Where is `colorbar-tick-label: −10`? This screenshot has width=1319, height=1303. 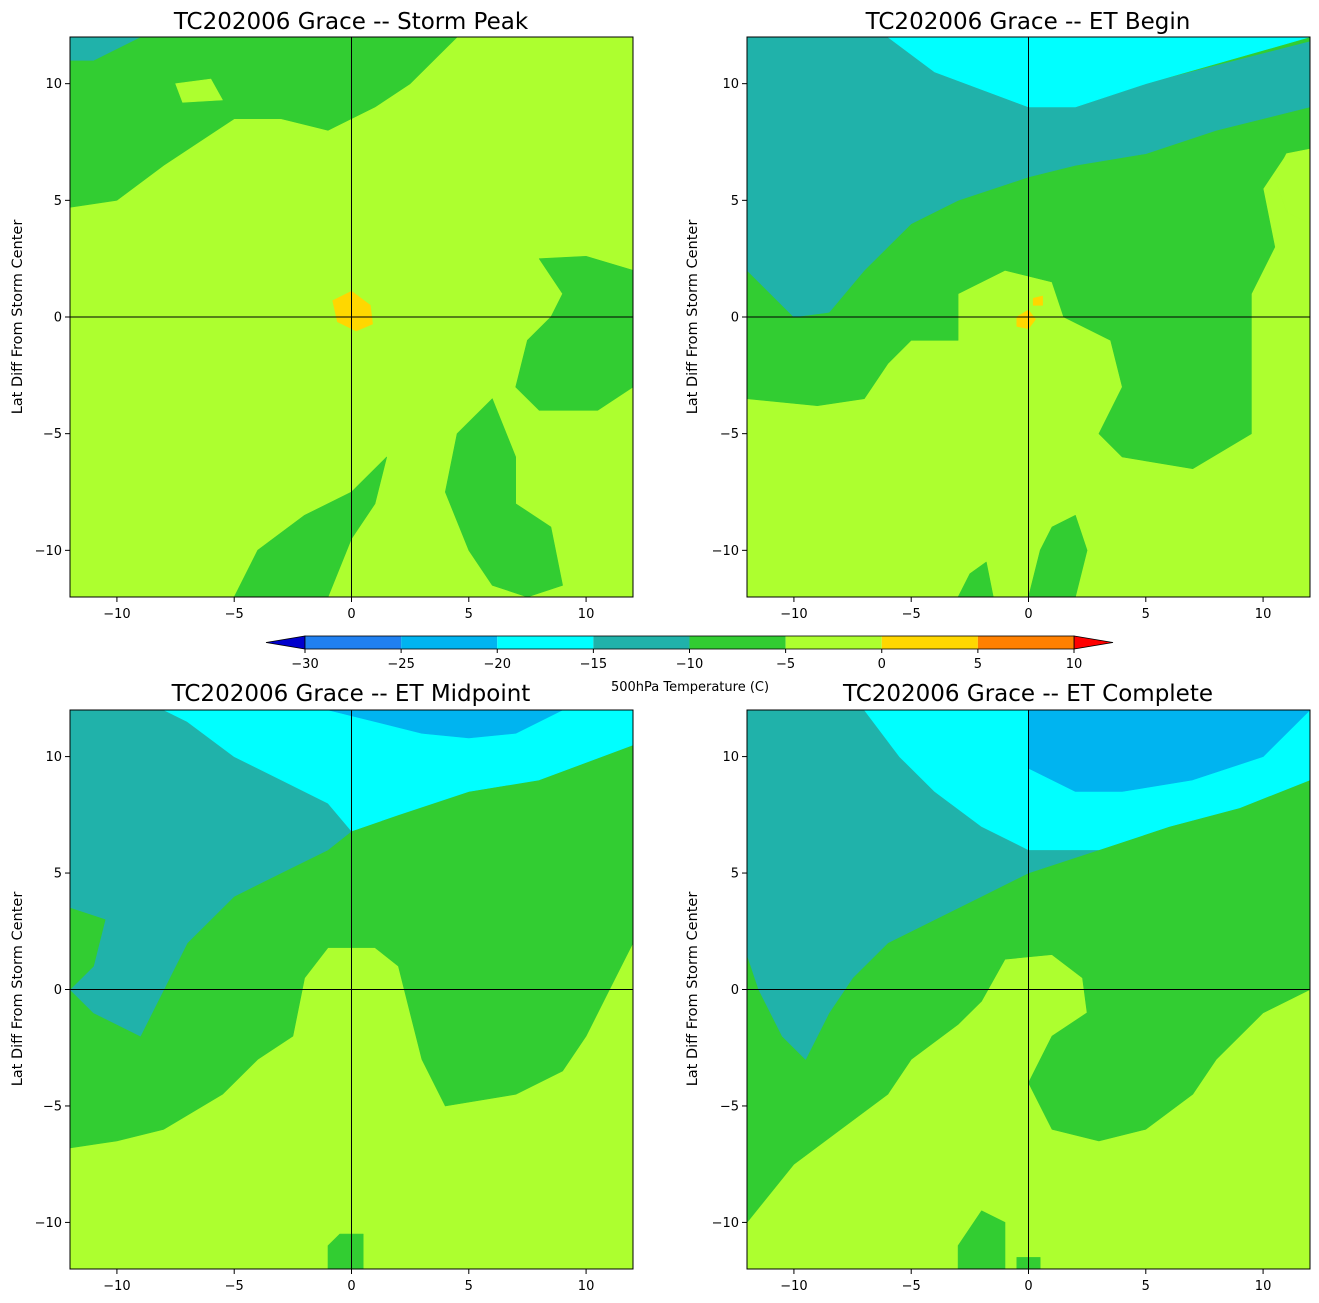
colorbar-tick-label: −10 is located at coordinates (689, 664).